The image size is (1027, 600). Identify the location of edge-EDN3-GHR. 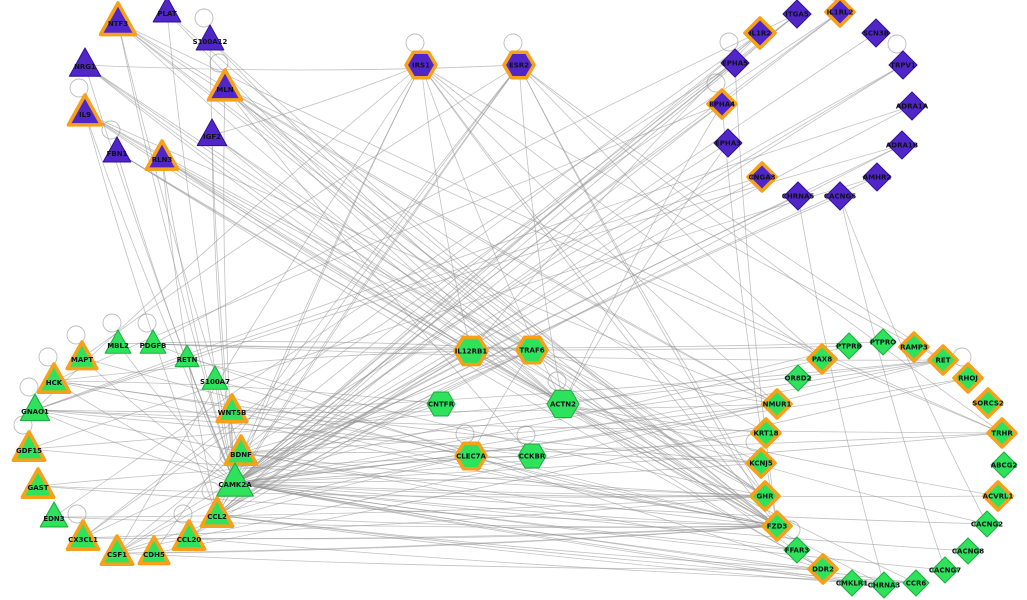
(409, 506).